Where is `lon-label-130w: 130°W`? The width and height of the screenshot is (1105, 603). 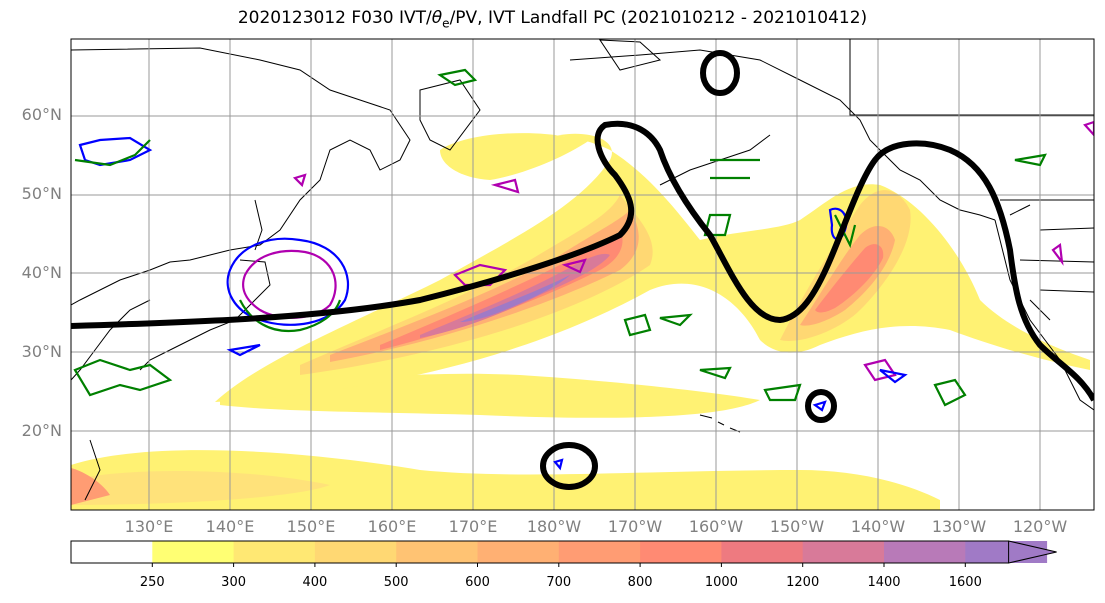 lon-label-130w: 130°W is located at coordinates (959, 526).